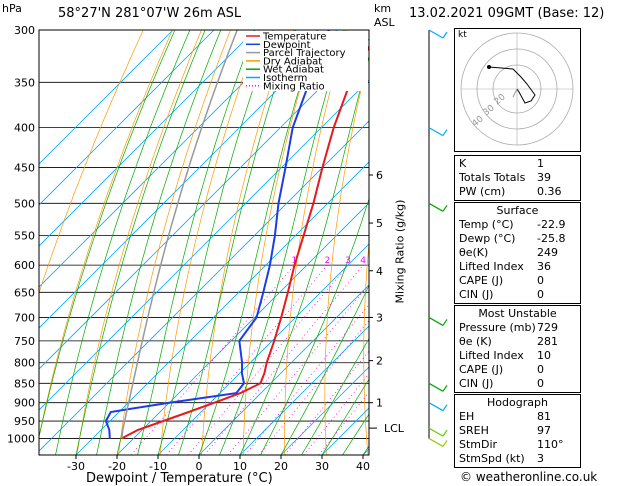 The height and width of the screenshot is (486, 629). Describe the element at coordinates (476, 383) in the screenshot. I see `mu-cin-label: CIN (J)` at that location.